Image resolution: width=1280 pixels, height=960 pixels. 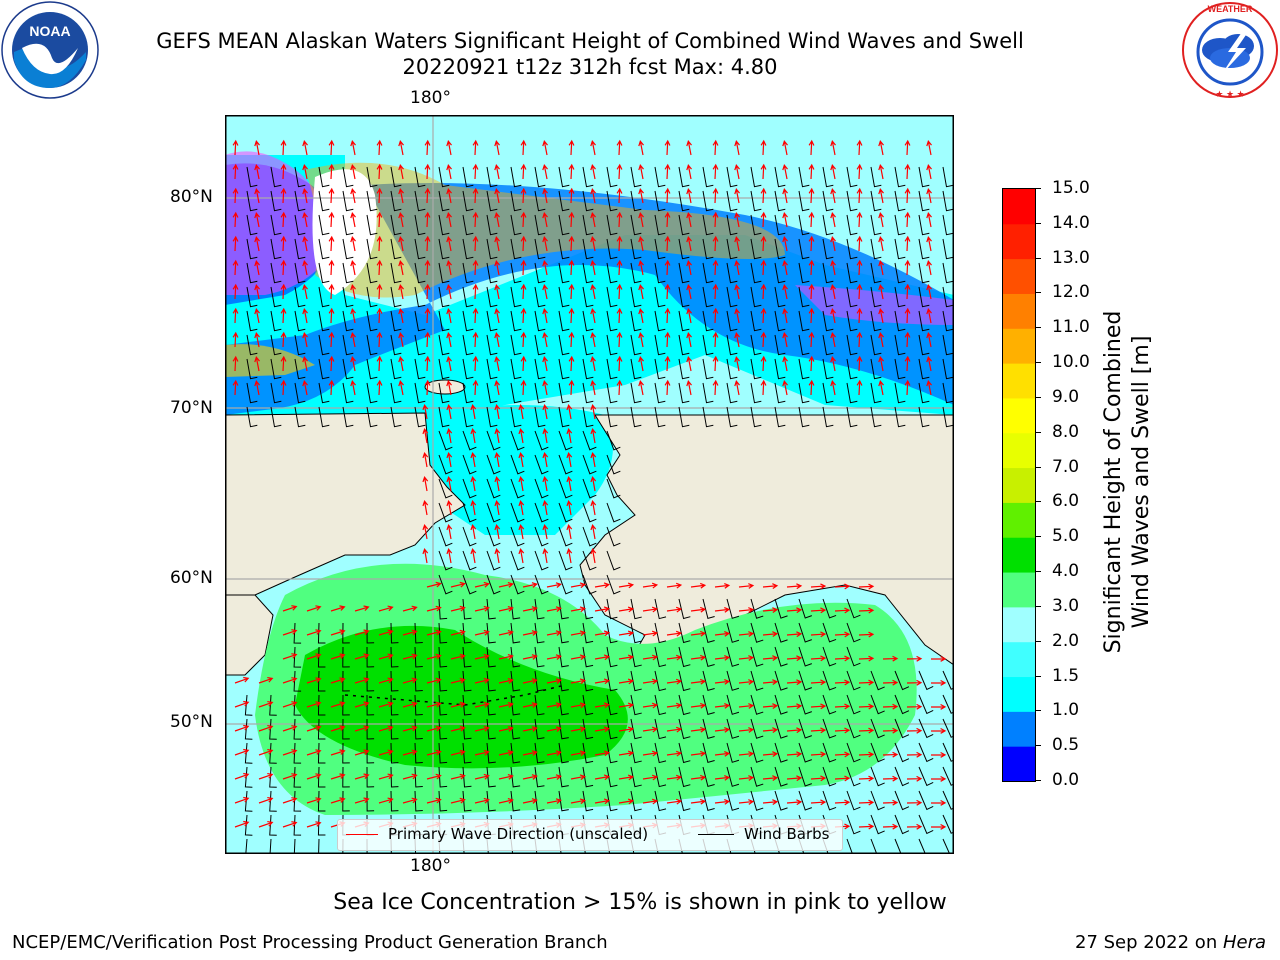 What do you see at coordinates (1038, 572) in the screenshot?
I see `colorbar-tick-mark` at bounding box center [1038, 572].